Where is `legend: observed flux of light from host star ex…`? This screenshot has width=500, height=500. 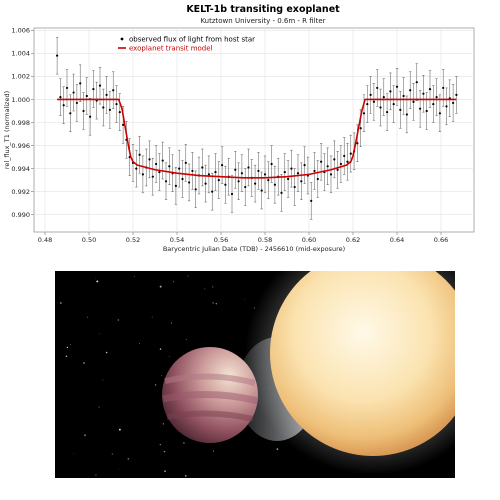
legend: observed flux of light from host star ex… is located at coordinates (186, 44).